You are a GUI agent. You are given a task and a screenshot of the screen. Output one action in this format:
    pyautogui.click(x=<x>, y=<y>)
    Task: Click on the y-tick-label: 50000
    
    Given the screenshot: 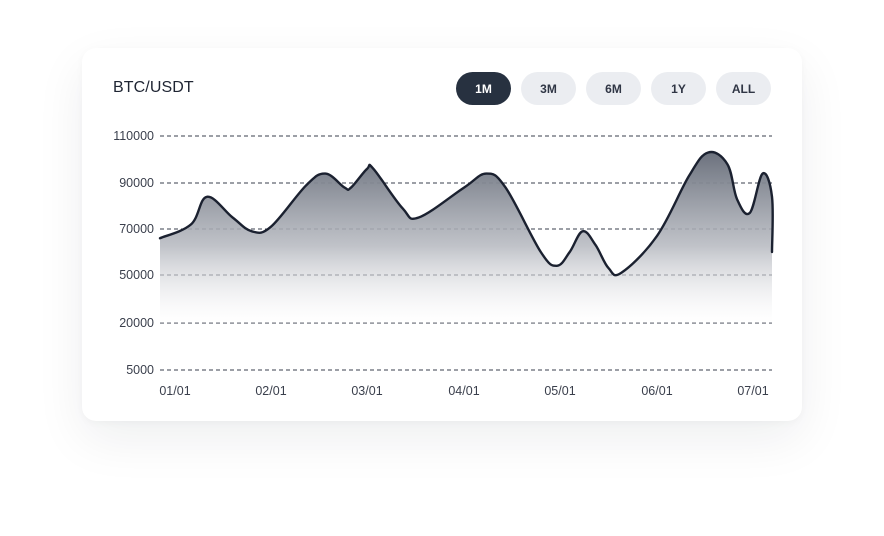 What is the action you would take?
    pyautogui.click(x=136, y=275)
    